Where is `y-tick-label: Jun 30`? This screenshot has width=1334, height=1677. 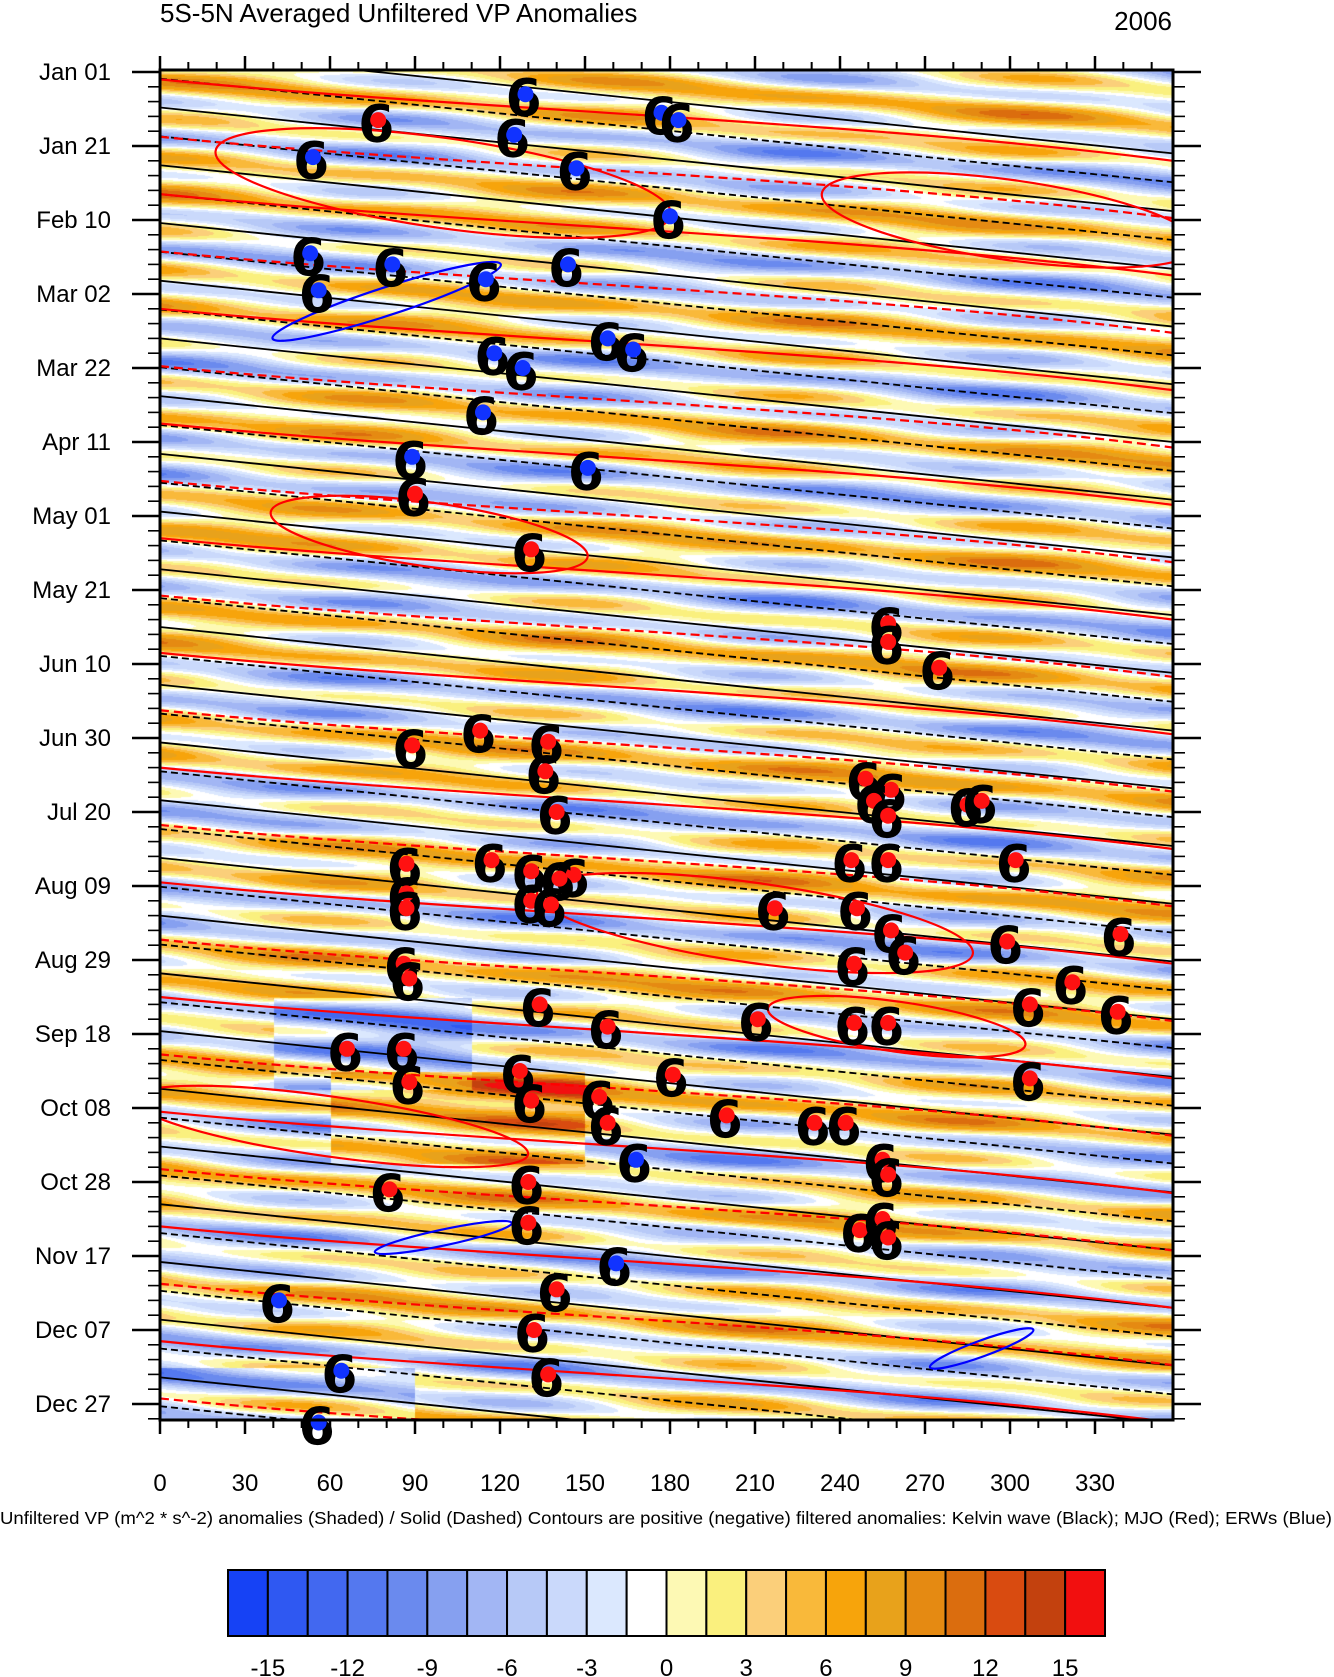 y-tick-label: Jun 30 is located at coordinates (75, 738).